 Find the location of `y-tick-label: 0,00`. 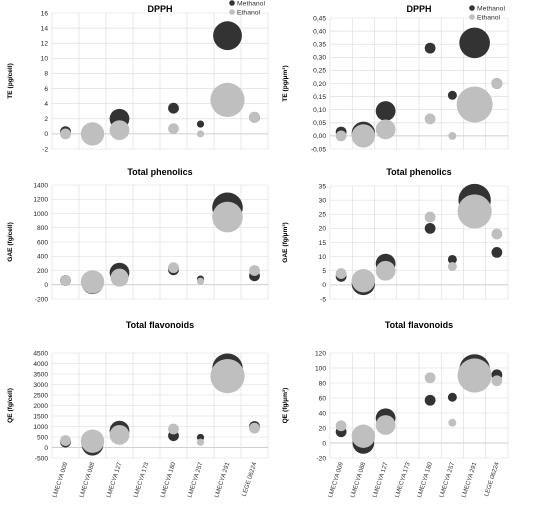

y-tick-label: 0,00 is located at coordinates (319, 136).